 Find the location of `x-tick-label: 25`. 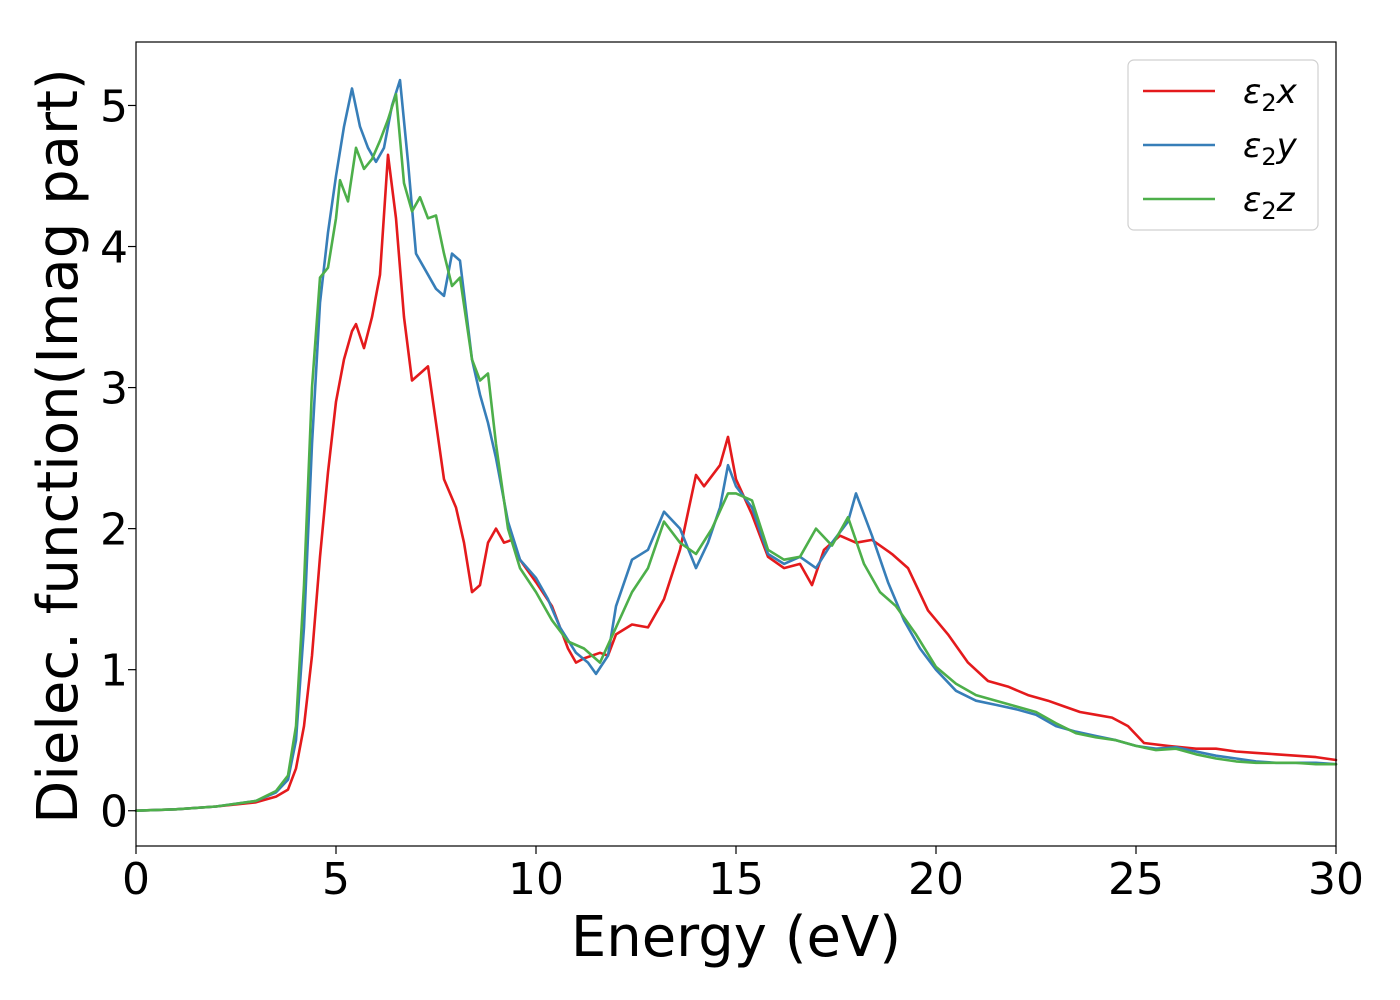

x-tick-label: 25 is located at coordinates (1136, 879).